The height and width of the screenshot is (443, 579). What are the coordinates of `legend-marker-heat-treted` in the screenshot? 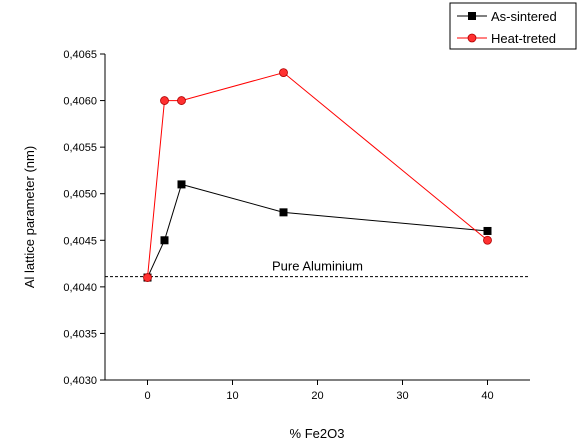 It's located at (472, 38).